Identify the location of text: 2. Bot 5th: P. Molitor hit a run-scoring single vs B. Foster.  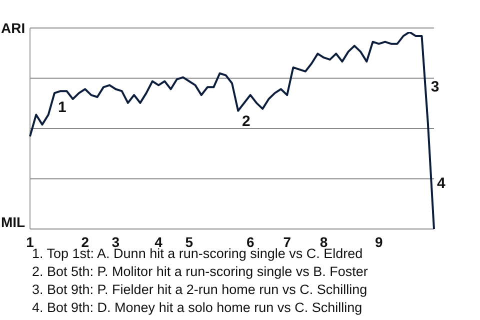
(200, 272).